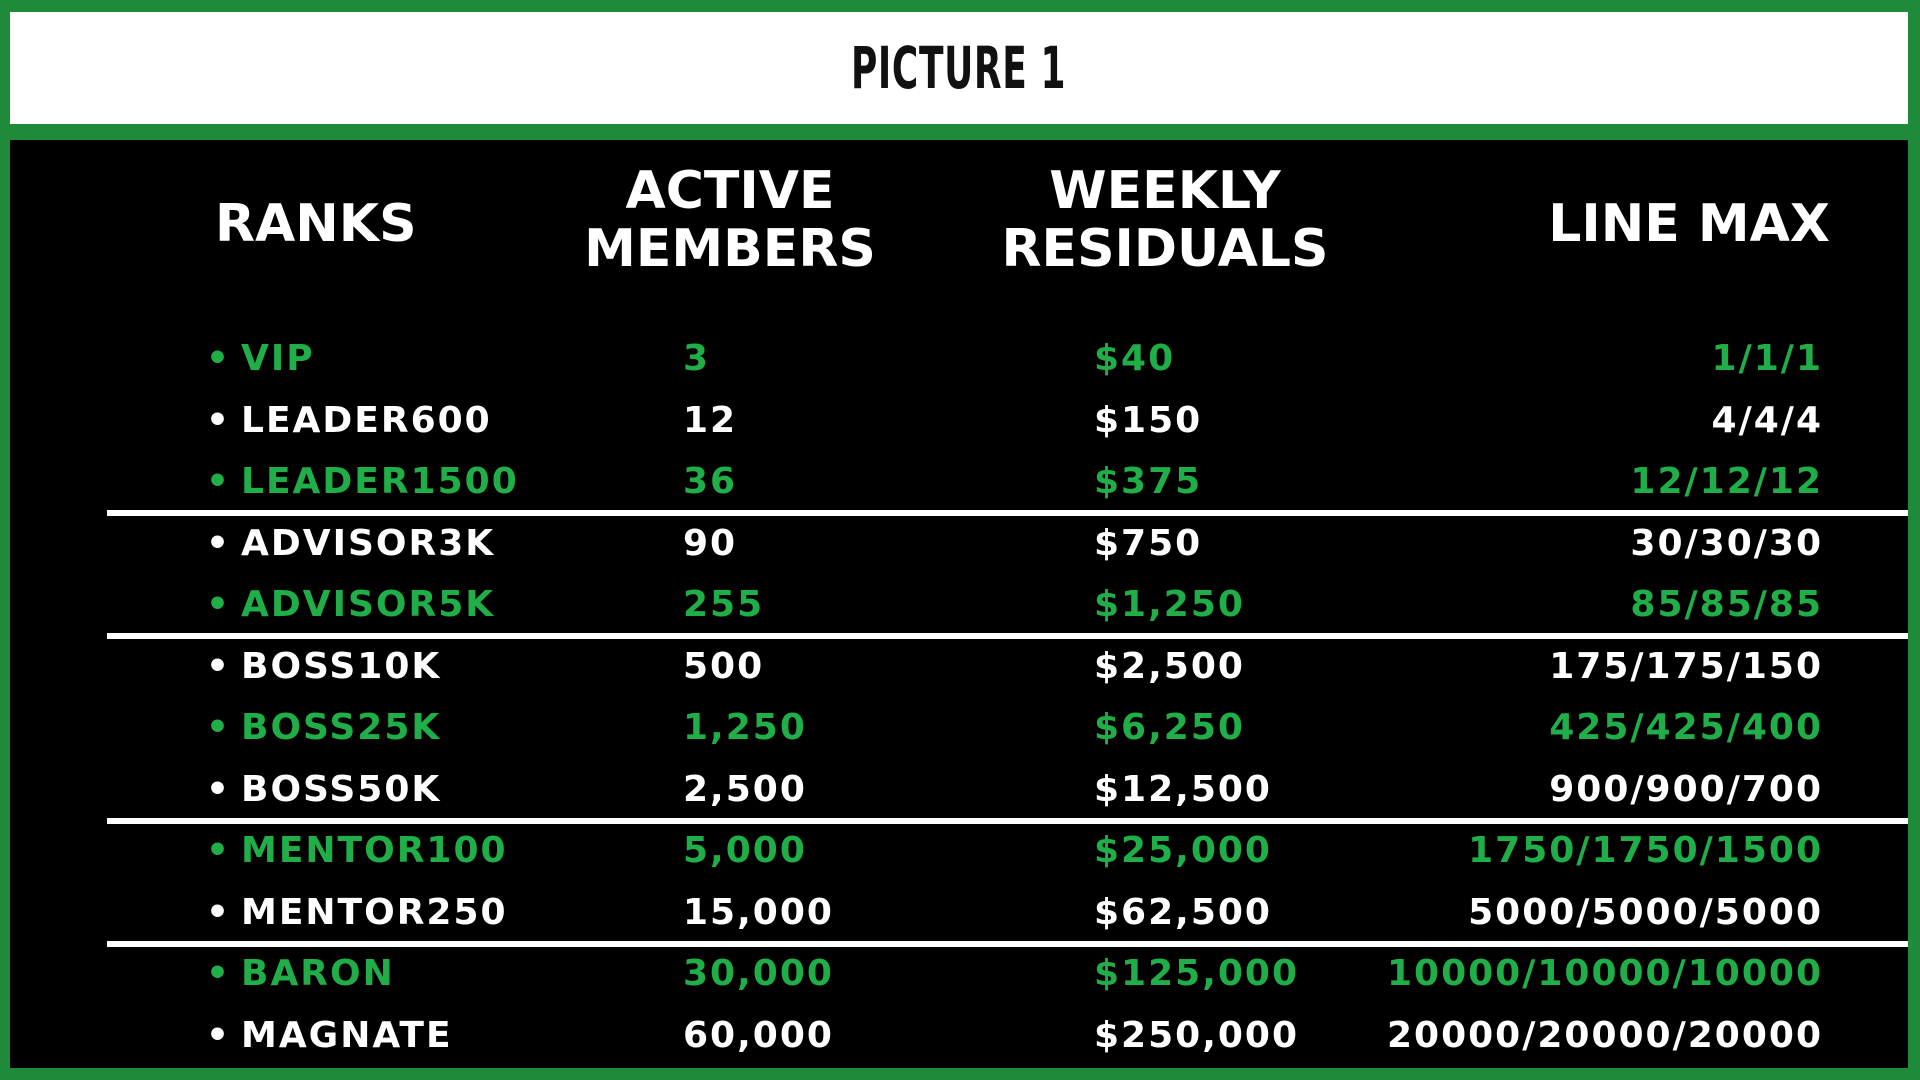 Image resolution: width=1920 pixels, height=1080 pixels. What do you see at coordinates (1165, 249) in the screenshot?
I see `header-weekly-line2: RESIDUALS` at bounding box center [1165, 249].